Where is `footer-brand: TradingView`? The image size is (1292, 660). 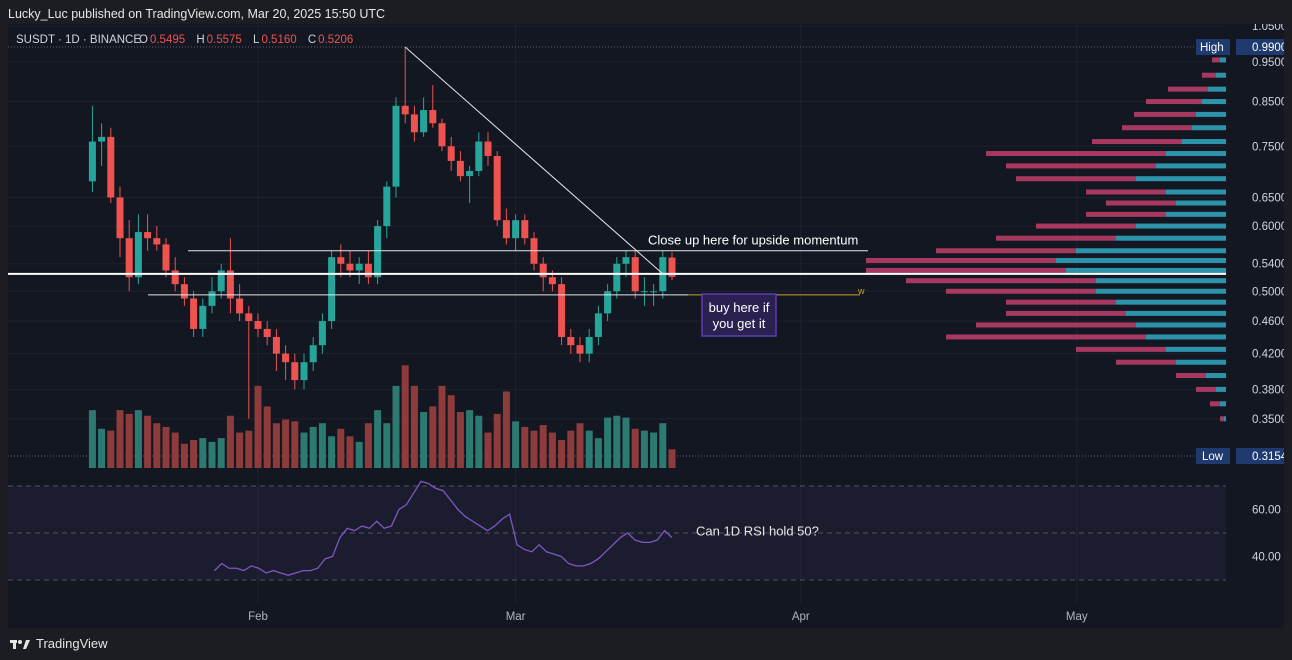 footer-brand: TradingView is located at coordinates (72, 643).